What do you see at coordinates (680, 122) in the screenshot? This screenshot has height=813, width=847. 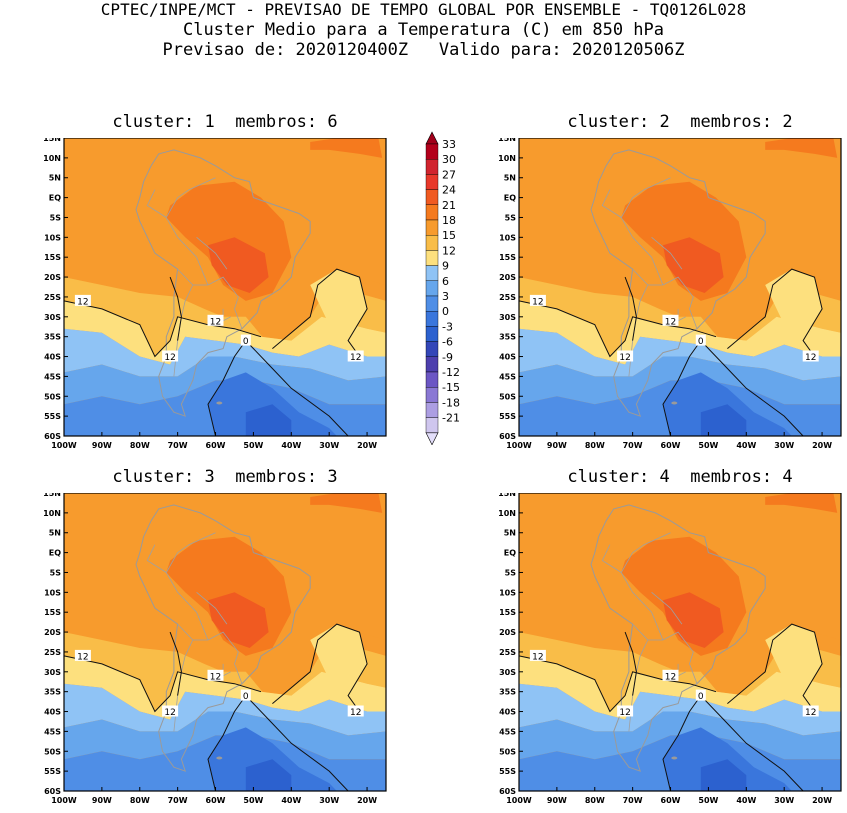 I see `panel-title-2: cluster: 2 membros: 2` at bounding box center [680, 122].